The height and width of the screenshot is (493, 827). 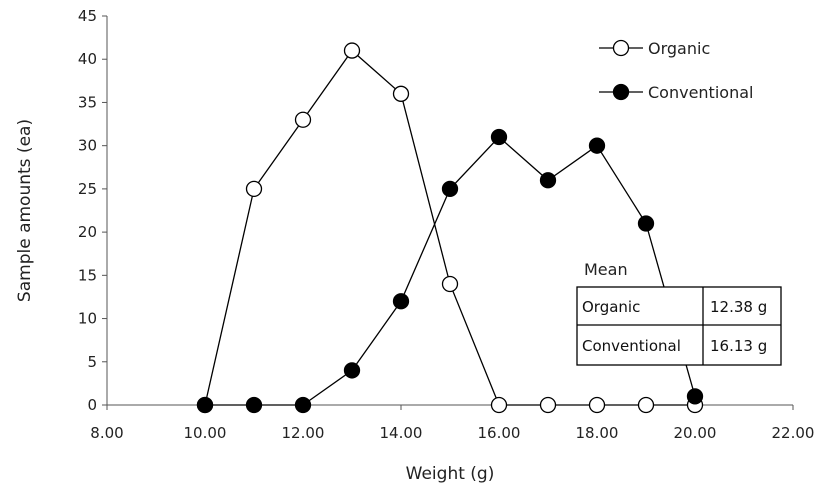 I want to click on x-tick-label: 14.00, so click(x=401, y=433).